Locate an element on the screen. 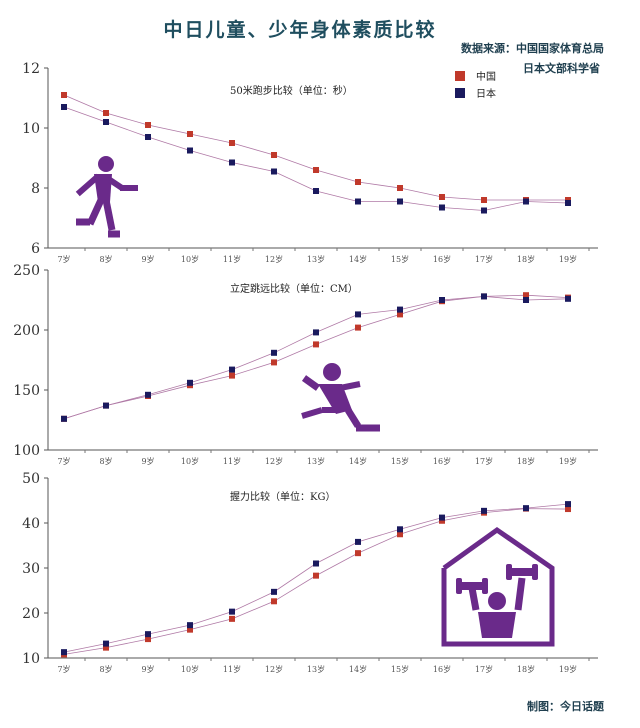 The image size is (640, 728). legend-swatch-japan is located at coordinates (460, 93).